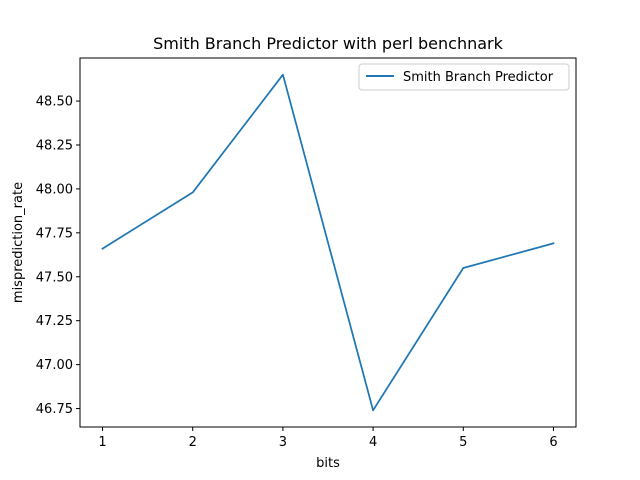  What do you see at coordinates (54, 102) in the screenshot?
I see `y-tick-label: 48.50` at bounding box center [54, 102].